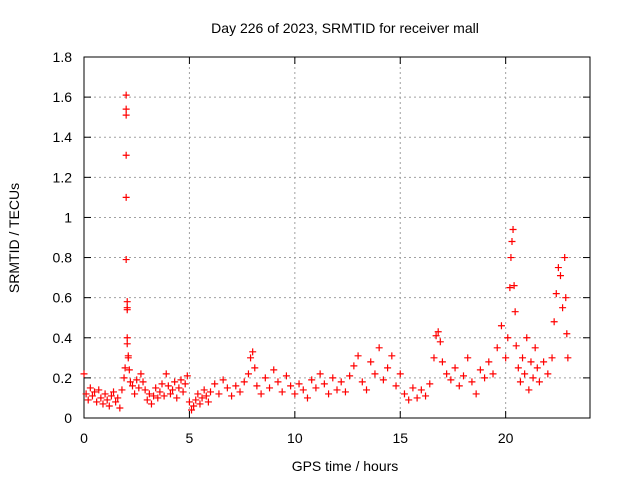  What do you see at coordinates (63, 258) in the screenshot?
I see `y-tick-label: 0.8` at bounding box center [63, 258].